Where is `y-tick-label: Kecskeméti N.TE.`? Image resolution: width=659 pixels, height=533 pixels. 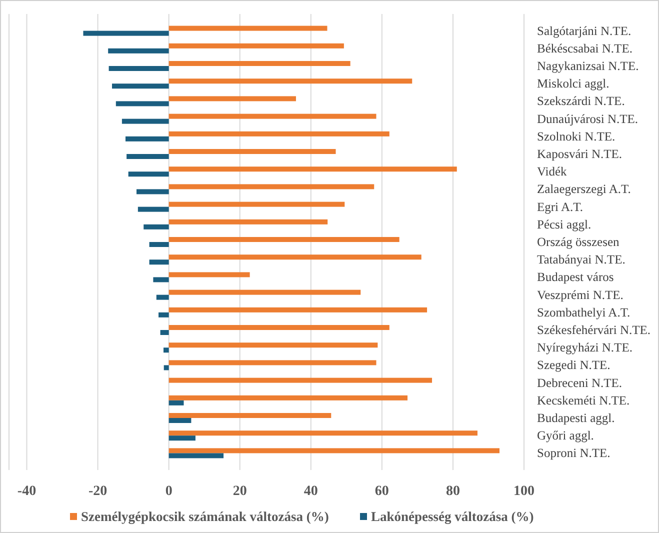
y-tick-label: Kecskeméti N.TE. is located at coordinates (583, 400).